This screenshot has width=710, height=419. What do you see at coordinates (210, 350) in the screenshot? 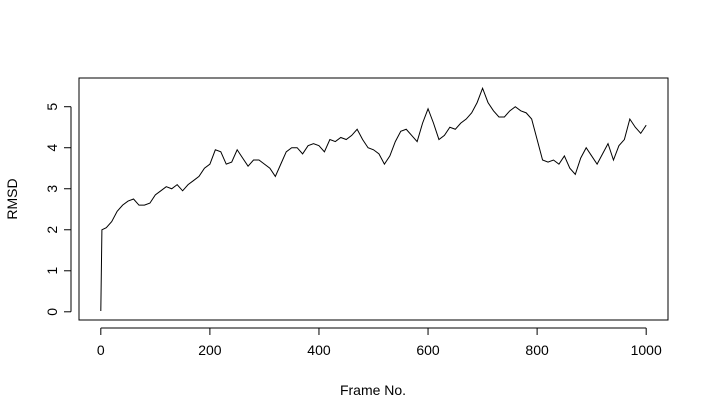
I see `x-tick-label: 200` at bounding box center [210, 350].